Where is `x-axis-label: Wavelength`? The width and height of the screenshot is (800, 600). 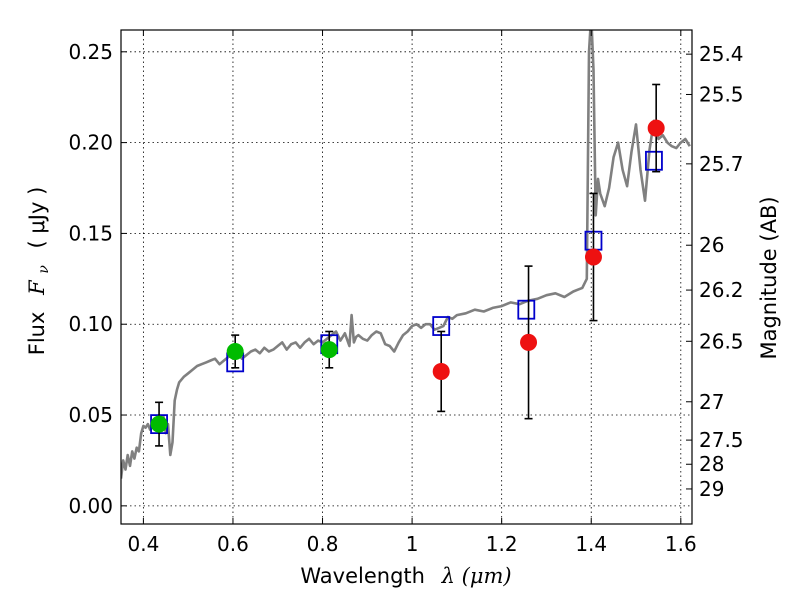
x-axis-label: Wavelength is located at coordinates (362, 576).